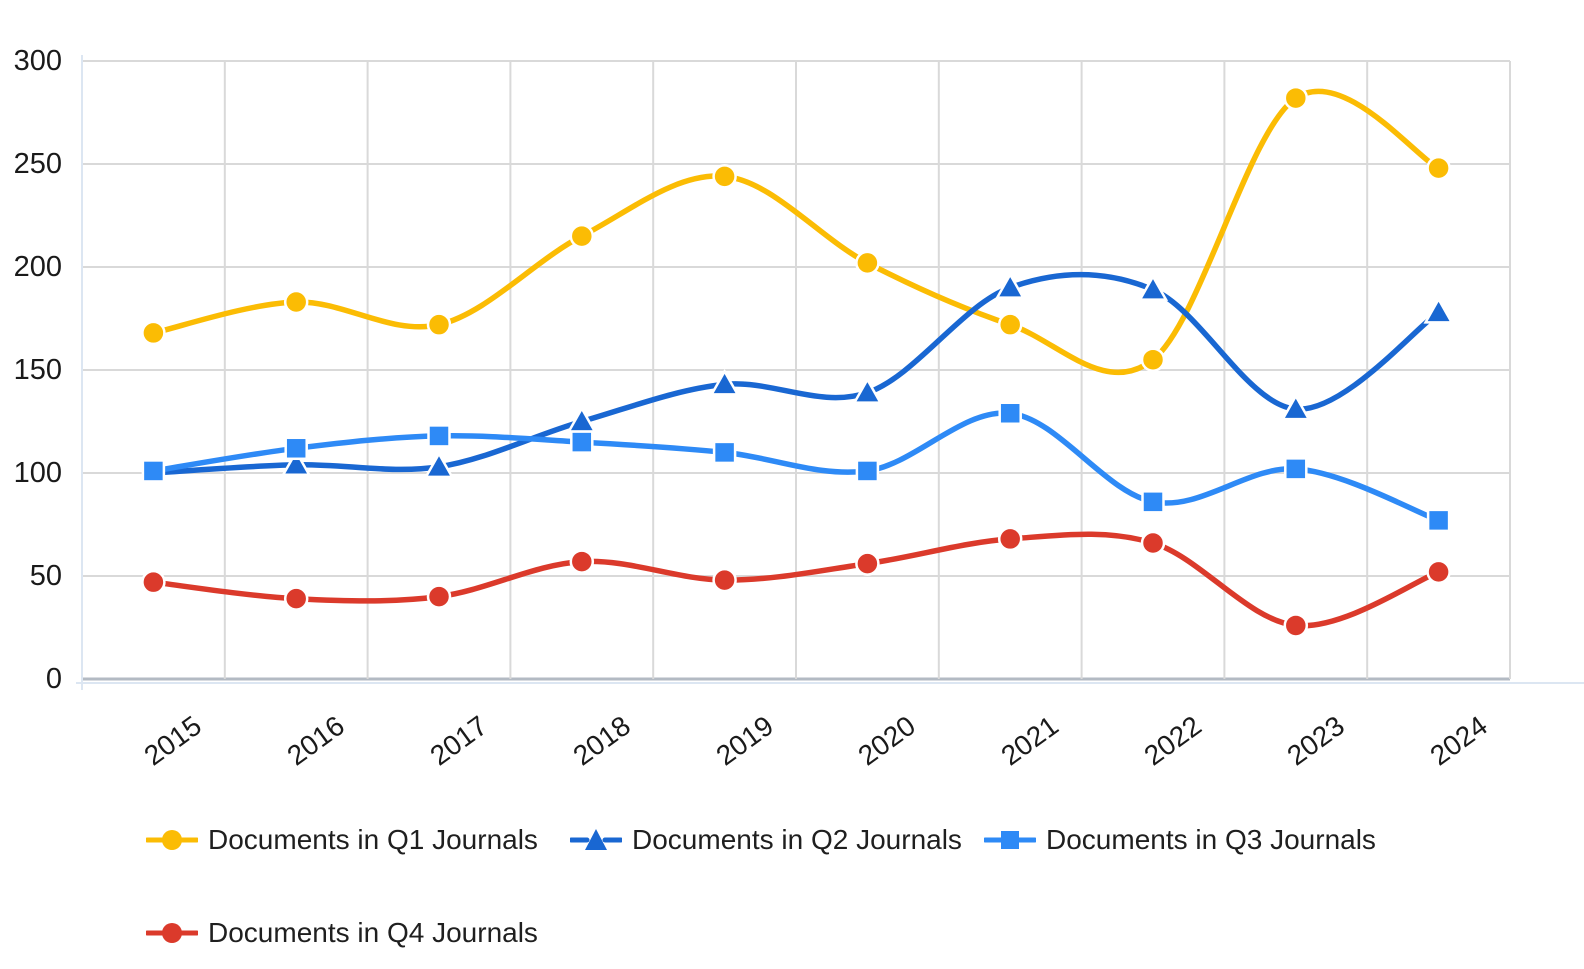  I want to click on y-axis-tick-label-300: 300, so click(37, 61).